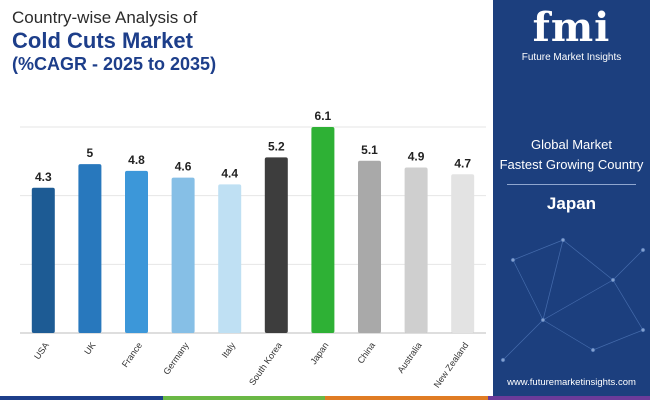  I want to click on x-tick-label: China, so click(366, 352).